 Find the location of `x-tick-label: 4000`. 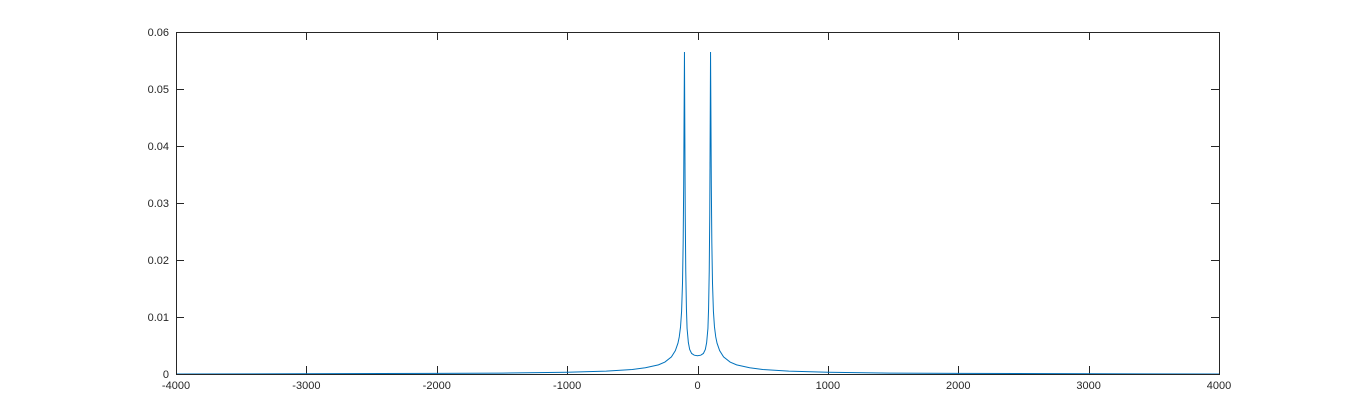

x-tick-label: 4000 is located at coordinates (1219, 386).